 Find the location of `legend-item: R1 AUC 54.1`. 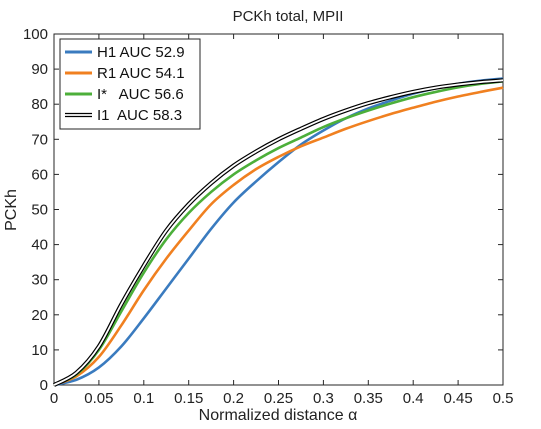

legend-item: R1 AUC 54.1 is located at coordinates (125, 73).